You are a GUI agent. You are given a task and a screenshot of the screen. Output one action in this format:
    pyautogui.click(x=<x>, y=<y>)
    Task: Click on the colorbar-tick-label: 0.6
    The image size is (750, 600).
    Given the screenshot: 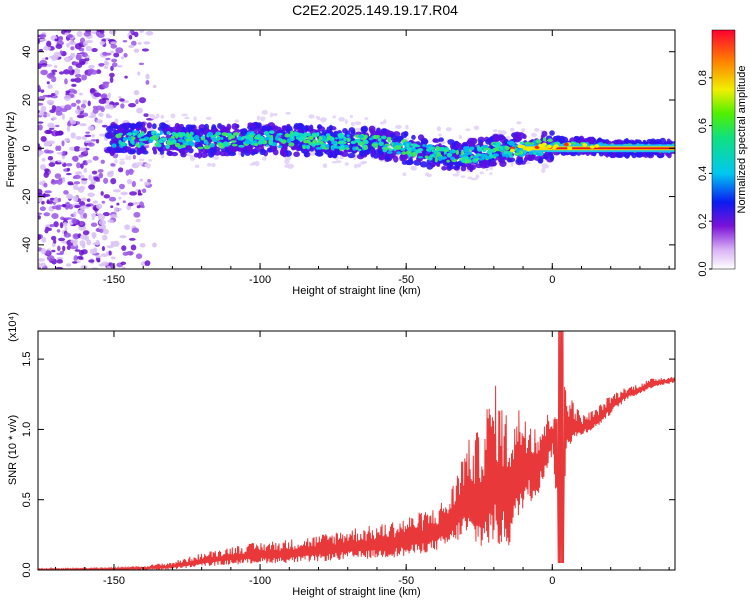 What is the action you would take?
    pyautogui.click(x=703, y=125)
    